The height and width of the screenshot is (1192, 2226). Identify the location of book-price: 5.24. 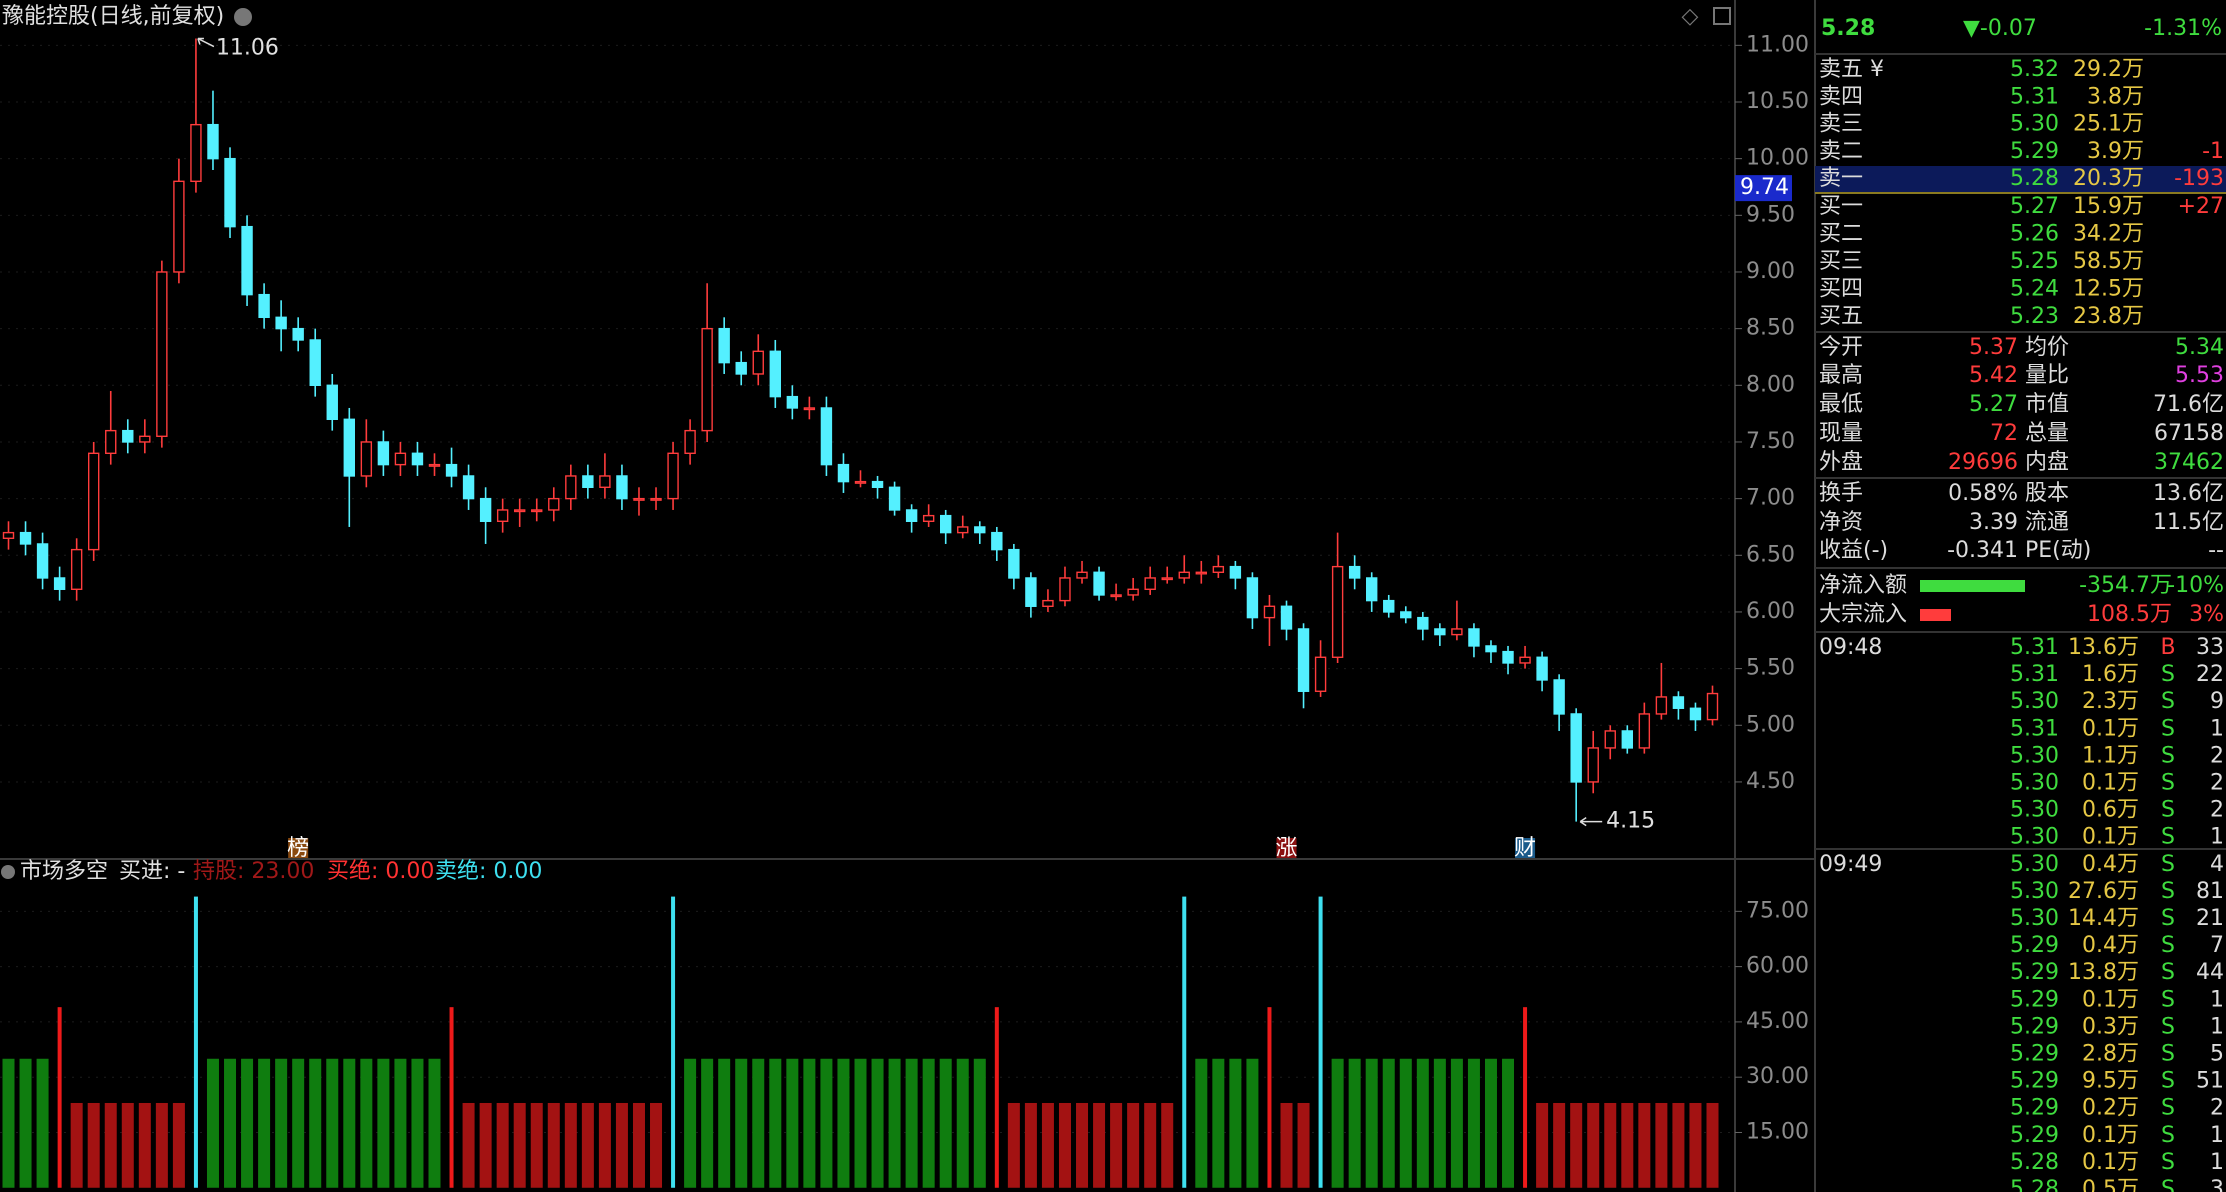
(2034, 289).